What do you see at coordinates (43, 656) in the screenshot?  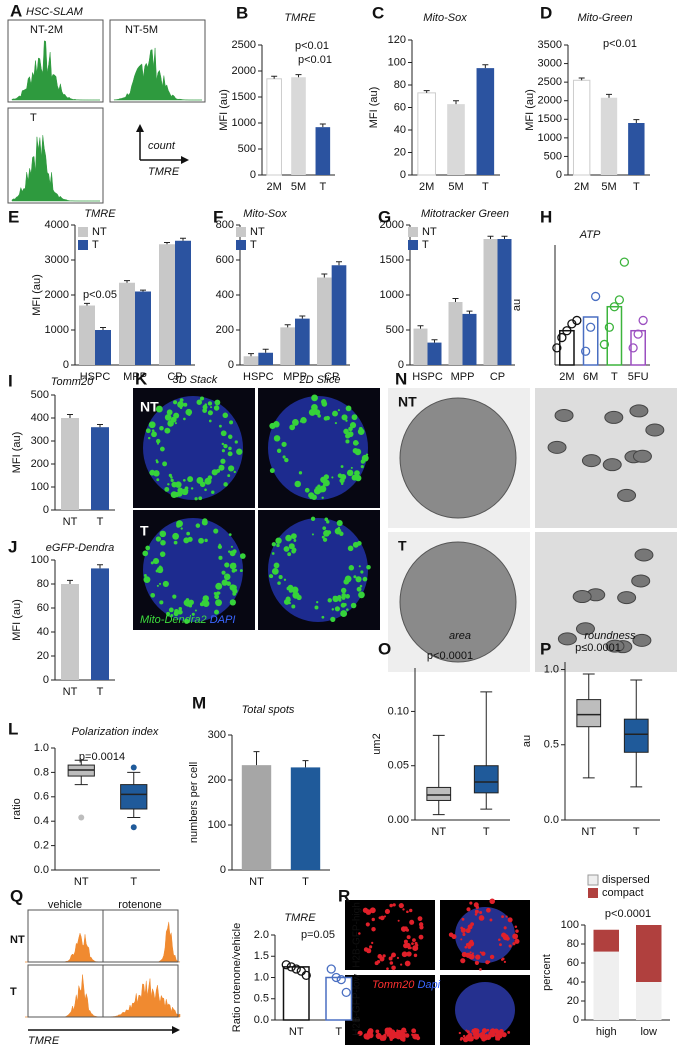 I see `y-tick-label: 20` at bounding box center [43, 656].